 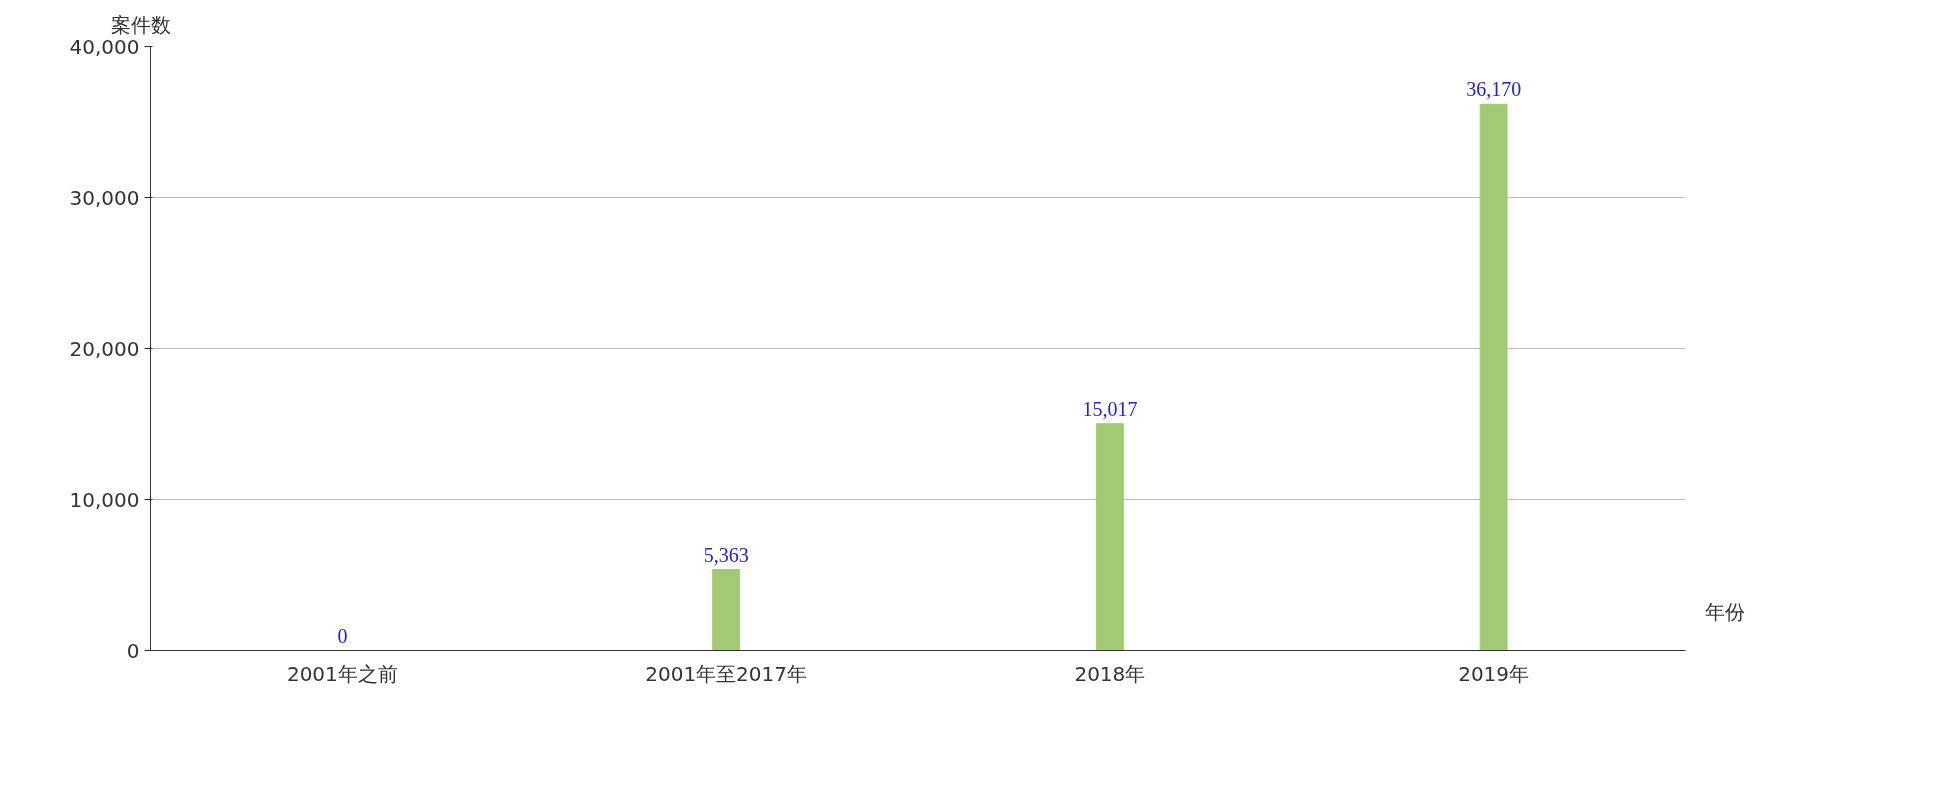 I want to click on y-tick-label: 0, so click(x=133, y=650).